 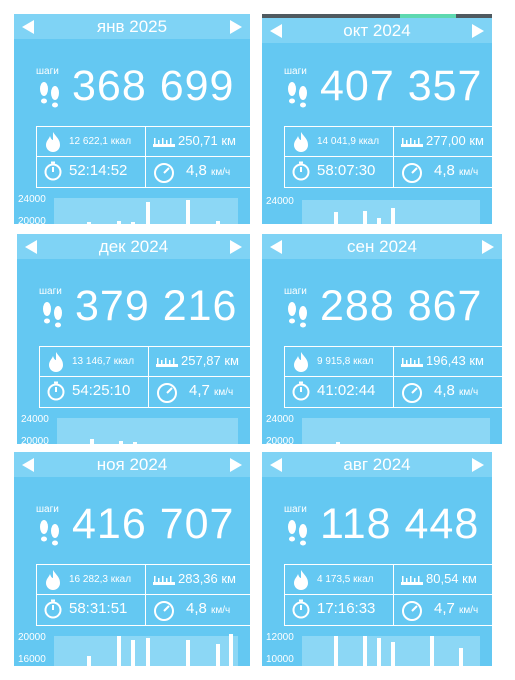 What do you see at coordinates (198, 579) in the screenshot?
I see `distance-cell: 283,36 км` at bounding box center [198, 579].